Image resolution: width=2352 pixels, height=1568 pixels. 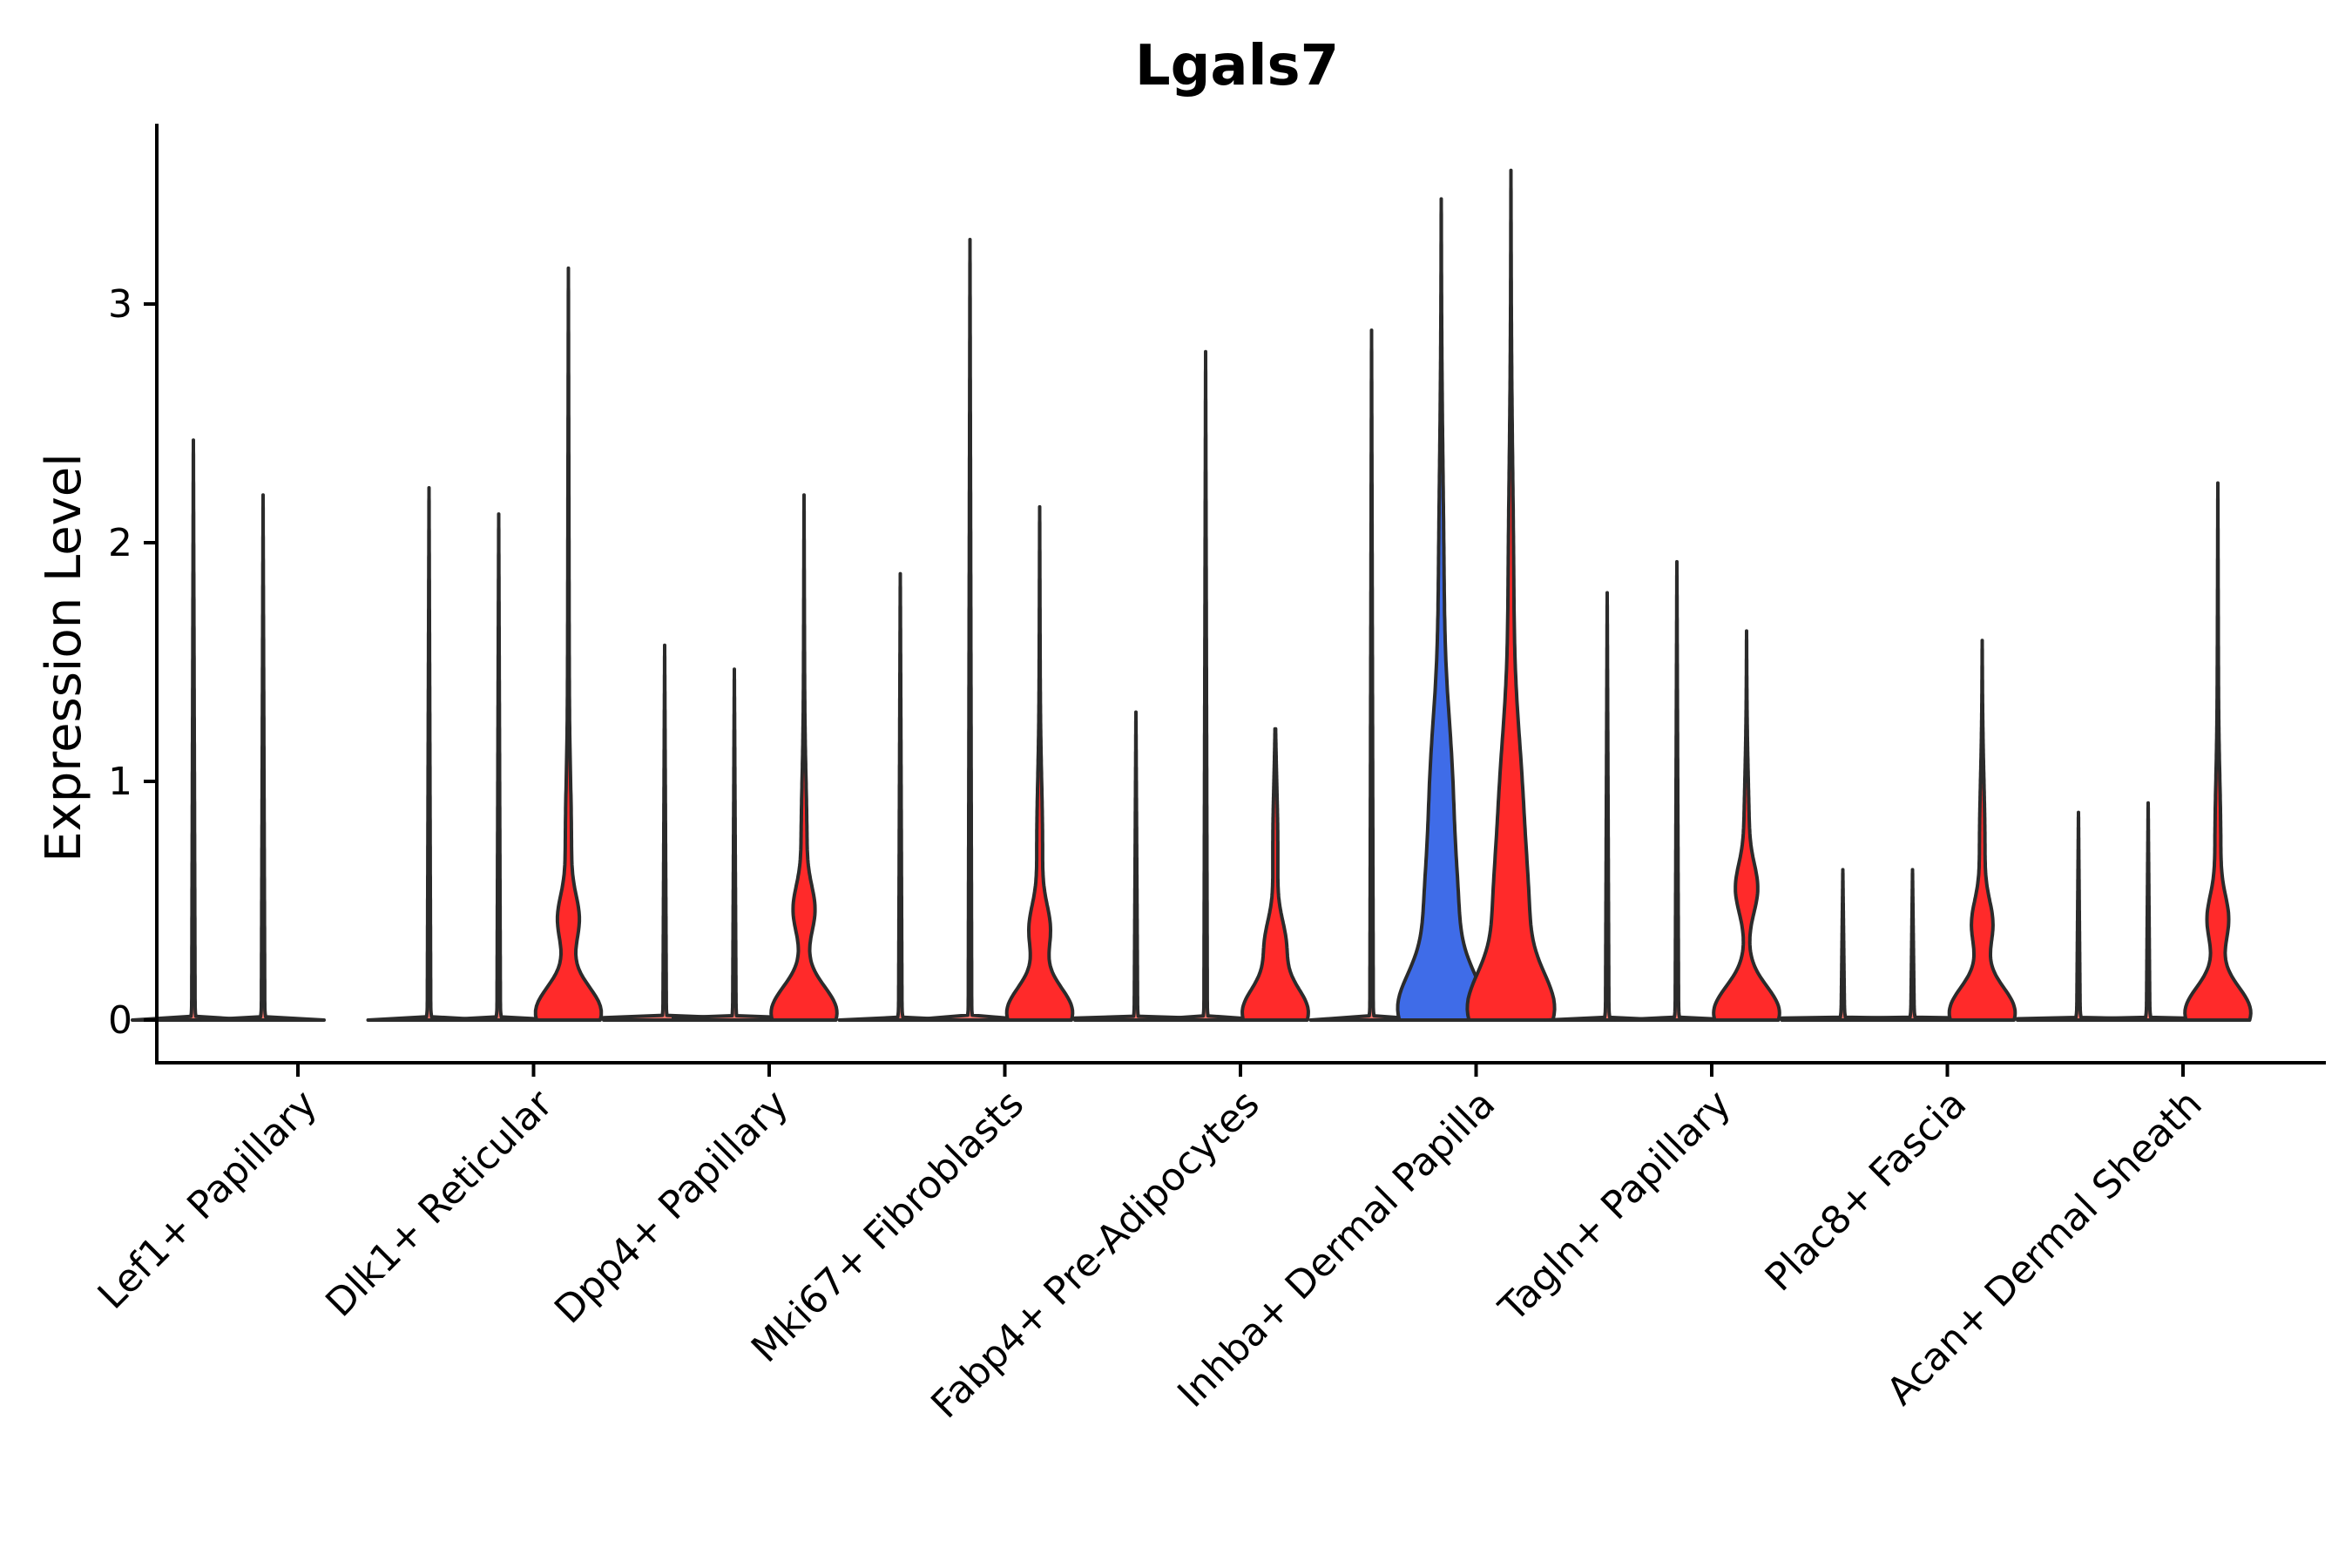 I want to click on y-tick-label: 2, so click(x=120, y=543).